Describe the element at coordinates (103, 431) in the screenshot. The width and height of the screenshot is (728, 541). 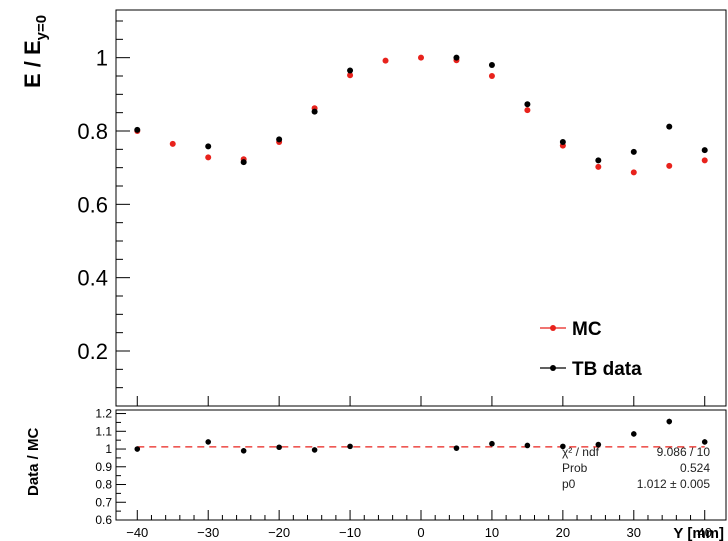
I see `ratio-y-tick-label: 1.1` at that location.